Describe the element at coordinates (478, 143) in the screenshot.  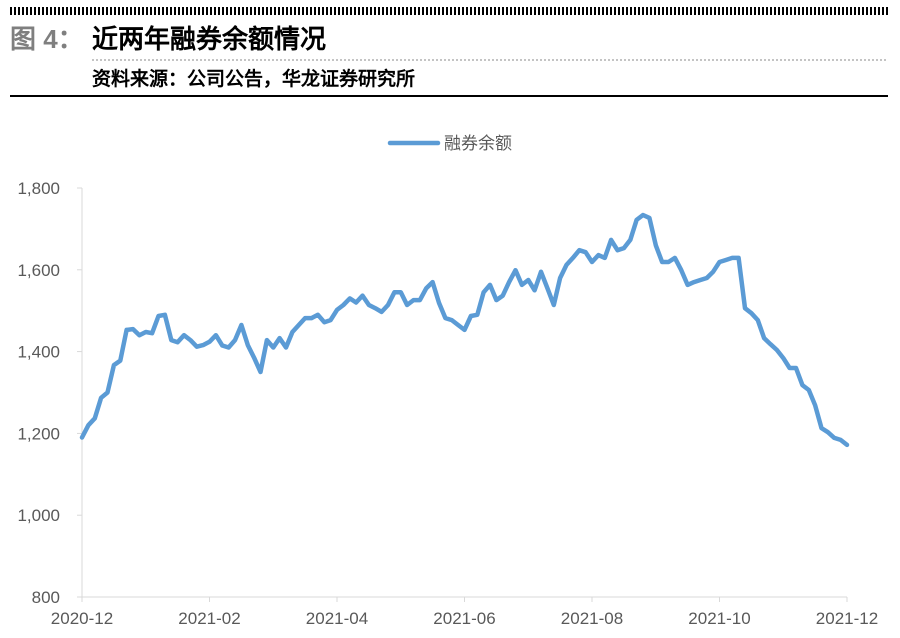
I see `legend-label: 融券余额` at that location.